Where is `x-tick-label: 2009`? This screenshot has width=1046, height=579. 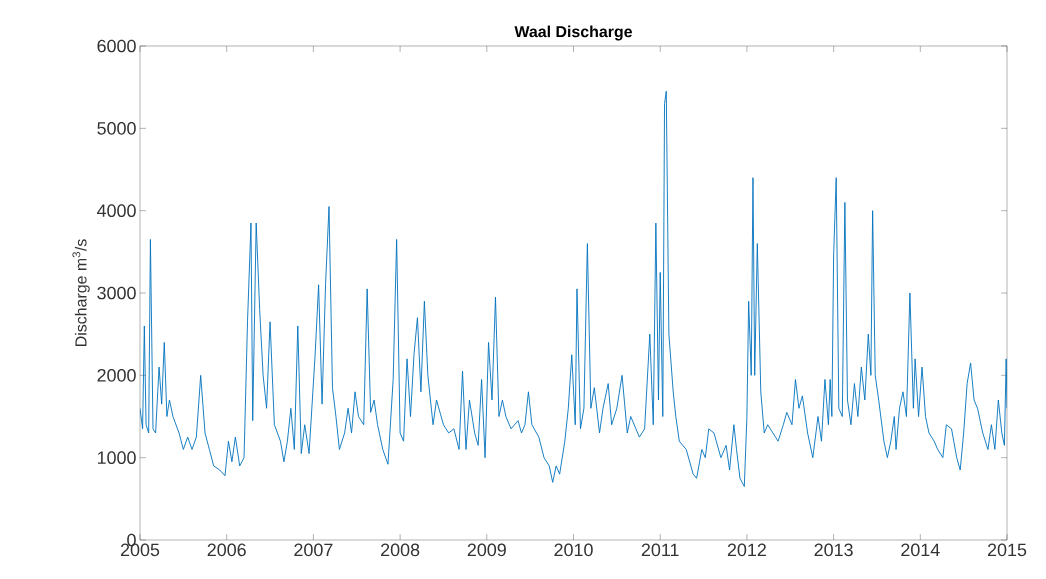
x-tick-label: 2009 is located at coordinates (486, 550).